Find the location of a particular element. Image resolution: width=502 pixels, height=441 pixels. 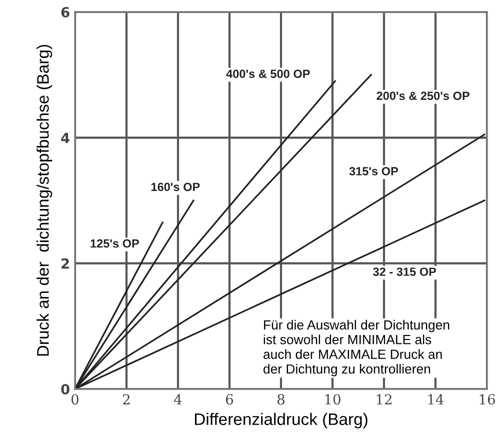

y-tick-label: 2 is located at coordinates (65, 263).